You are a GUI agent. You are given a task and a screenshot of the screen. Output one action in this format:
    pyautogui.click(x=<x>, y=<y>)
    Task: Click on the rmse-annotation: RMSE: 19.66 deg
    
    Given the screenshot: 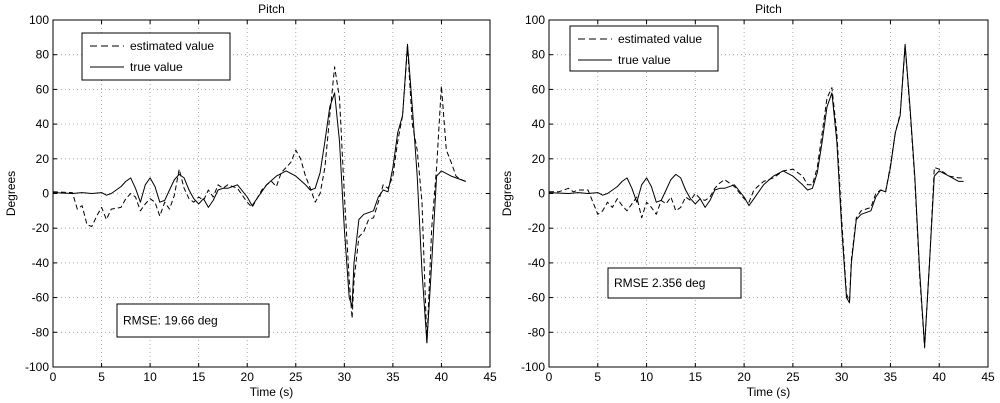 What is the action you would take?
    pyautogui.click(x=193, y=320)
    